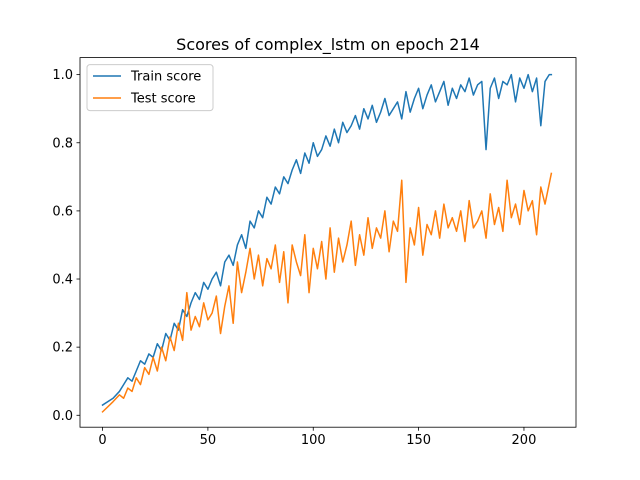 The height and width of the screenshot is (480, 640). What do you see at coordinates (62, 348) in the screenshot?
I see `y-tick-label: 0.2` at bounding box center [62, 348].